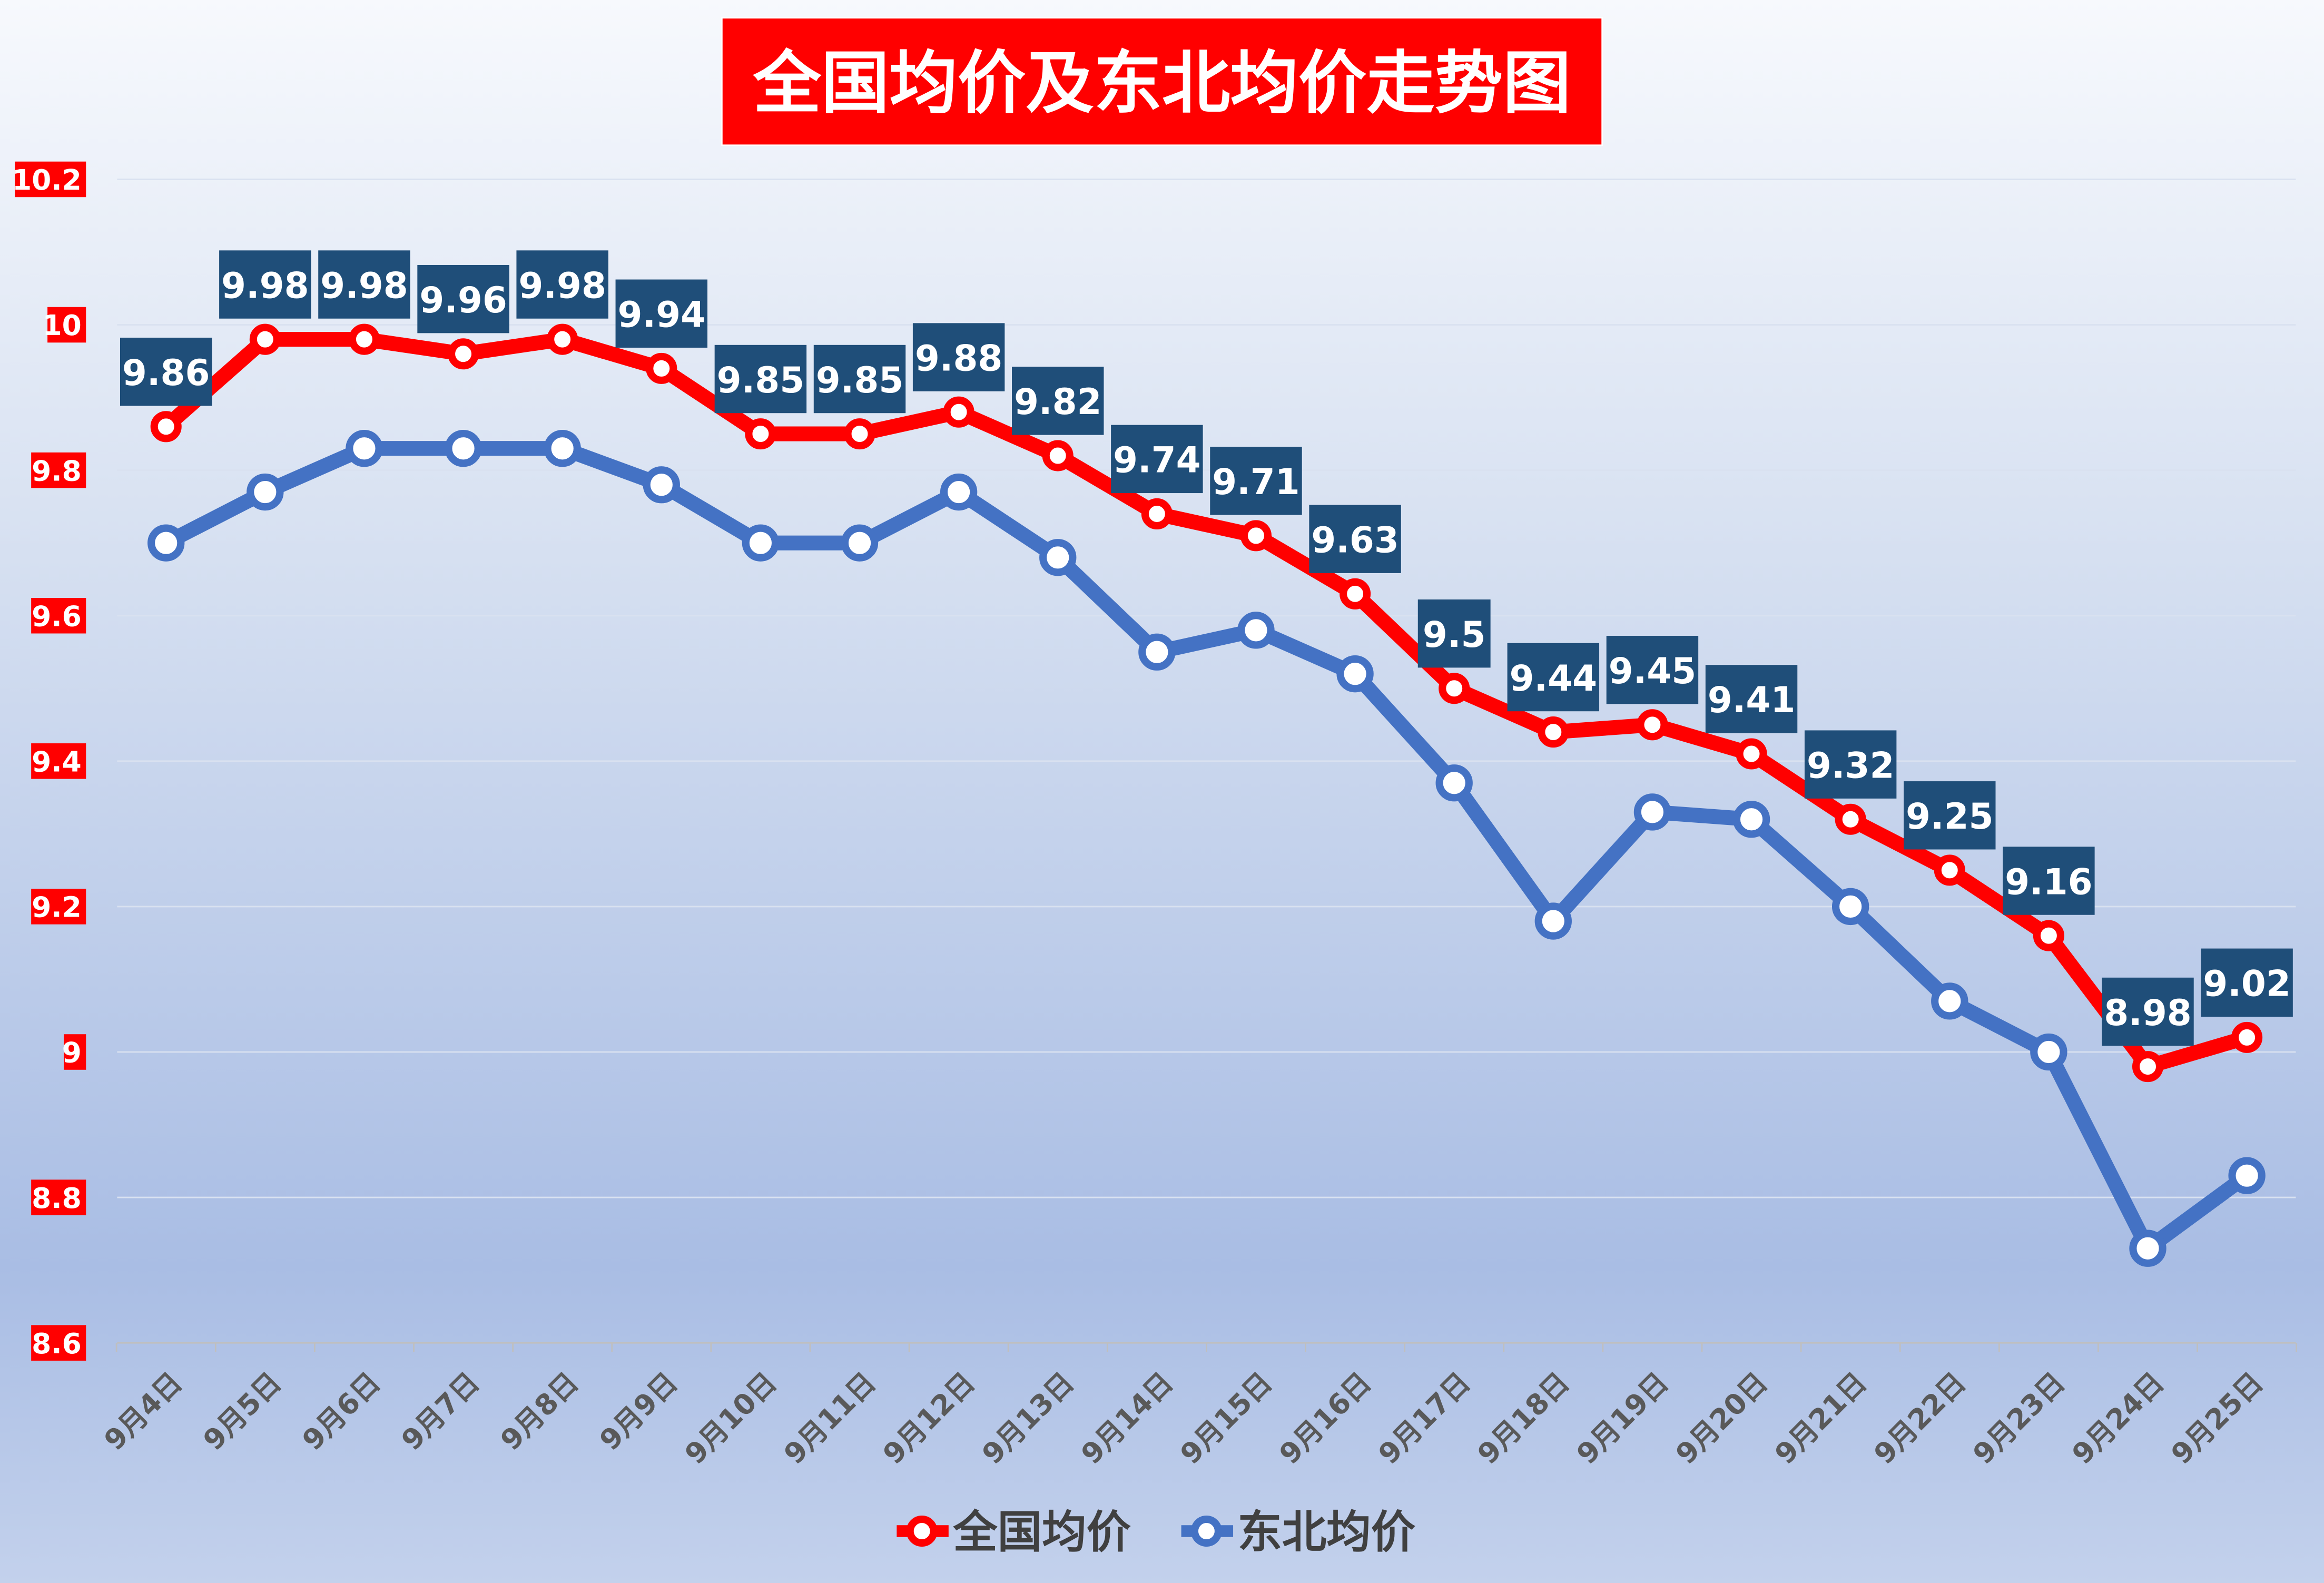 The image size is (2324, 1583). What do you see at coordinates (1206, 1531) in the screenshot?
I see `legend-marker-northeast` at bounding box center [1206, 1531].